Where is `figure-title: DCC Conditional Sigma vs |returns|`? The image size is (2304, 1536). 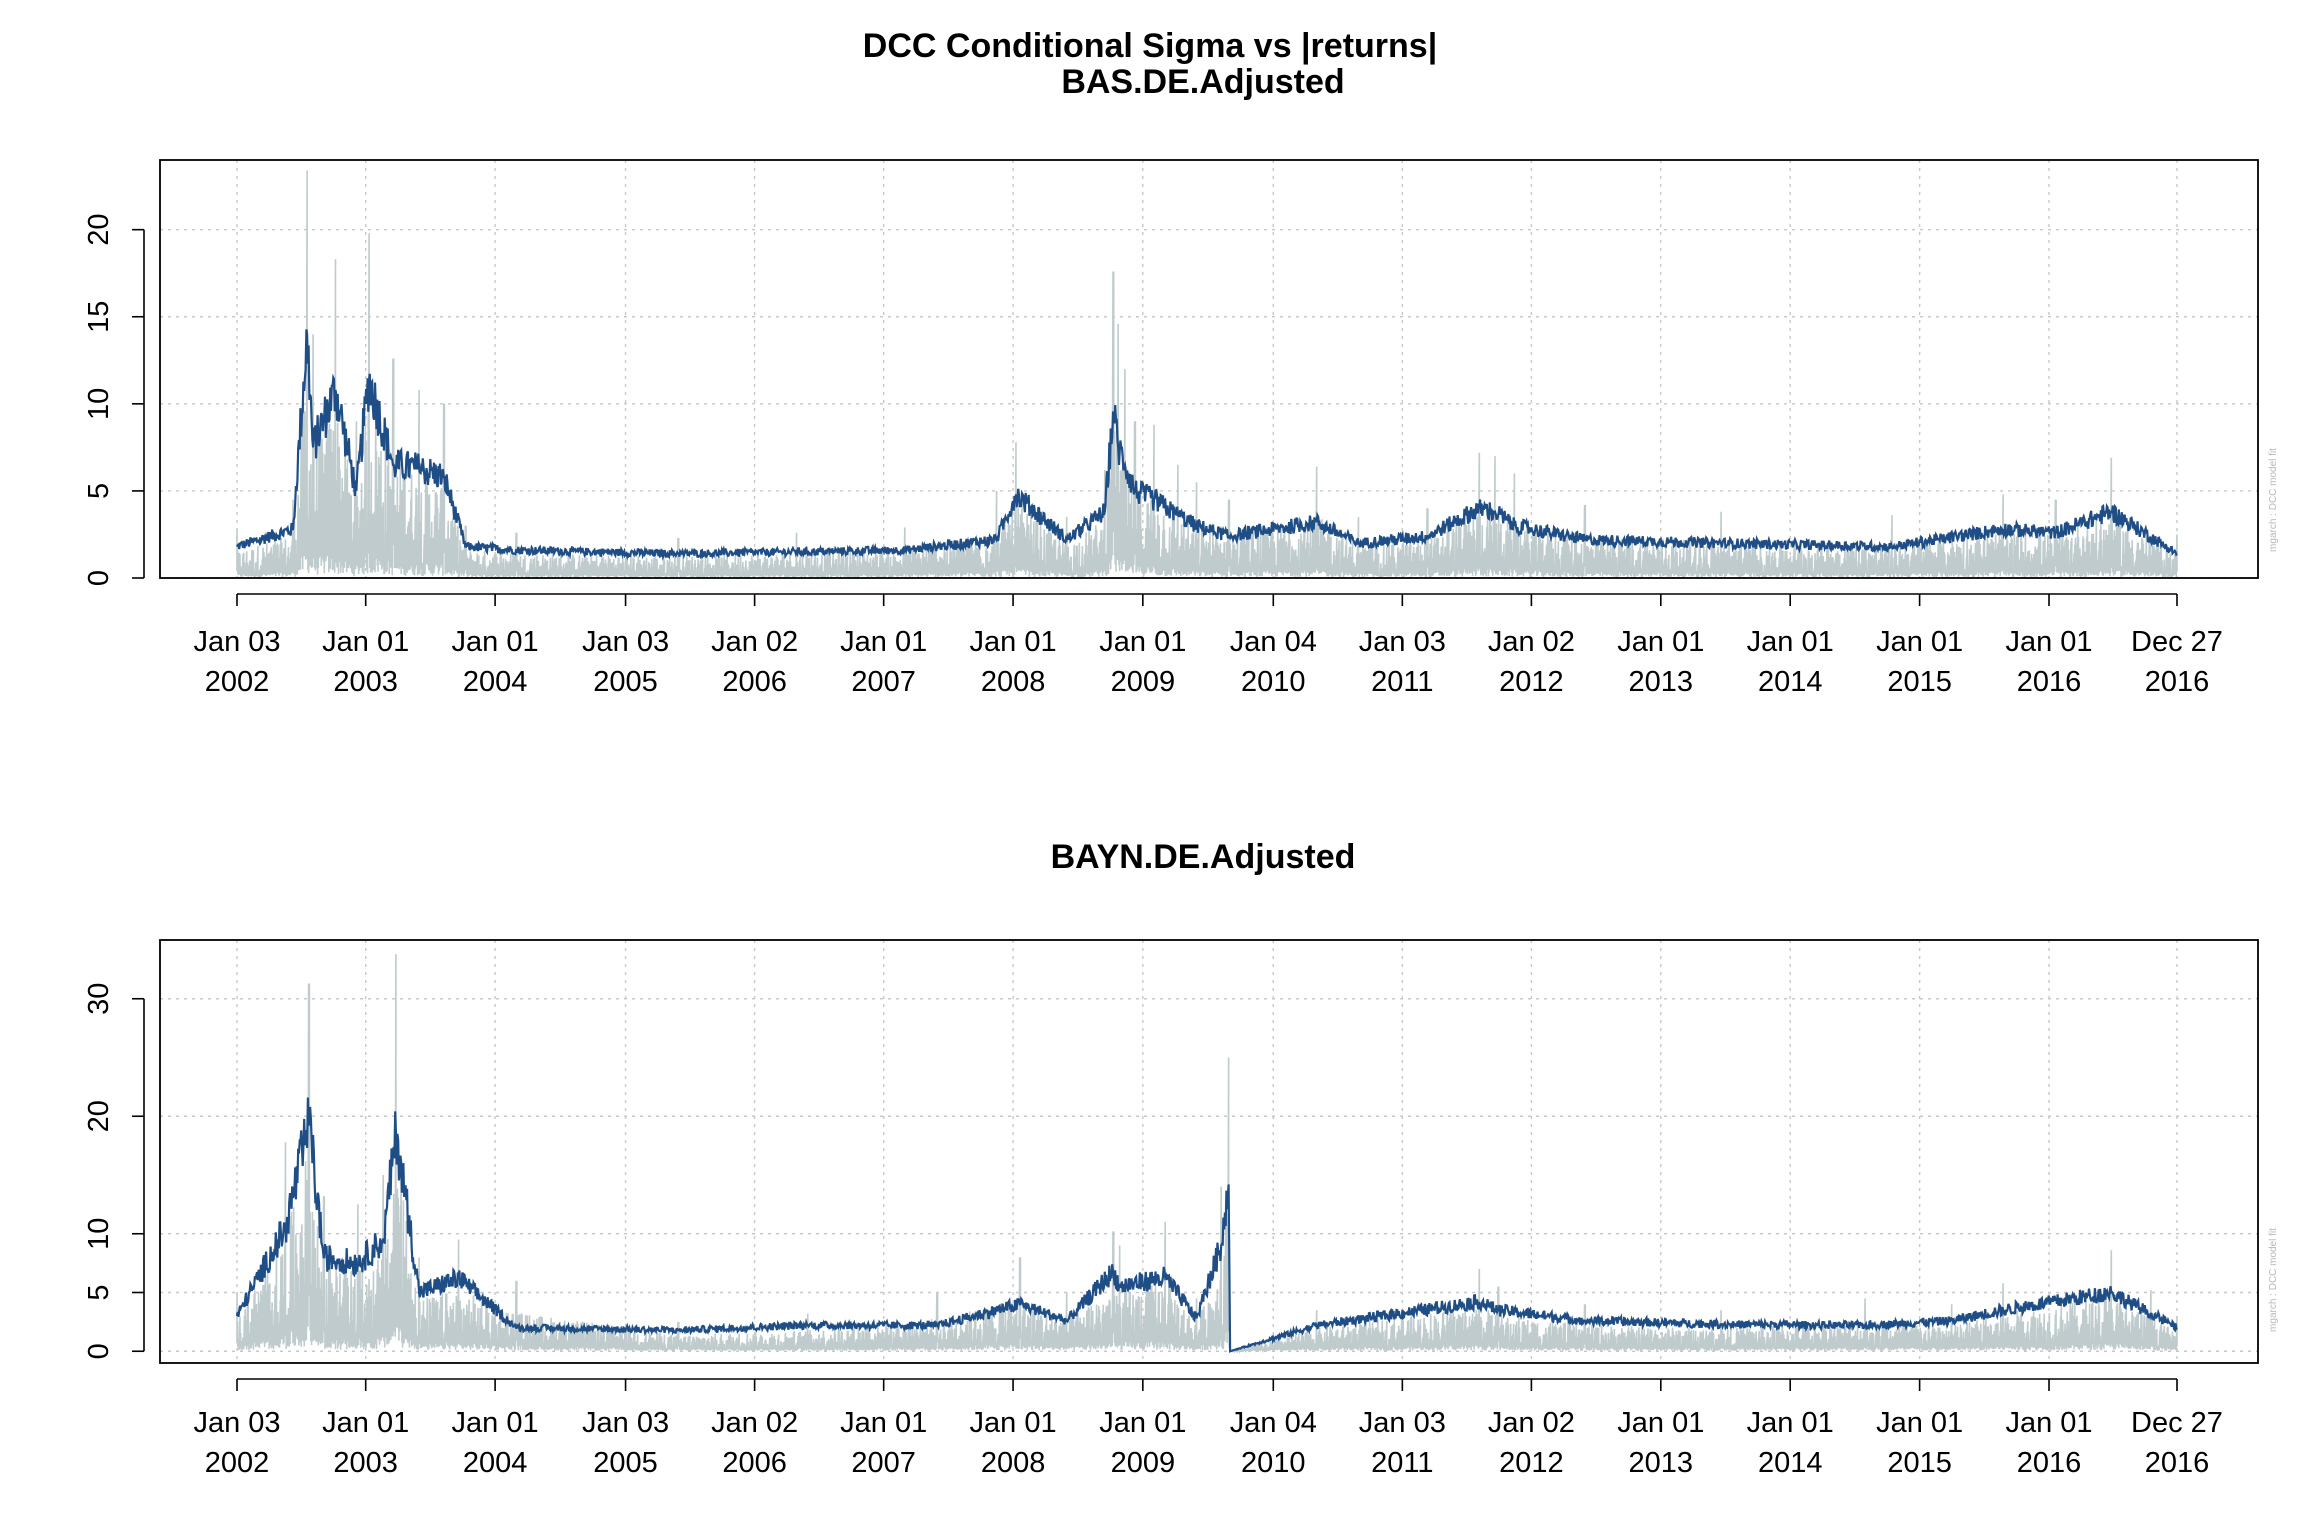
figure-title: DCC Conditional Sigma vs |returns| is located at coordinates (1150, 46).